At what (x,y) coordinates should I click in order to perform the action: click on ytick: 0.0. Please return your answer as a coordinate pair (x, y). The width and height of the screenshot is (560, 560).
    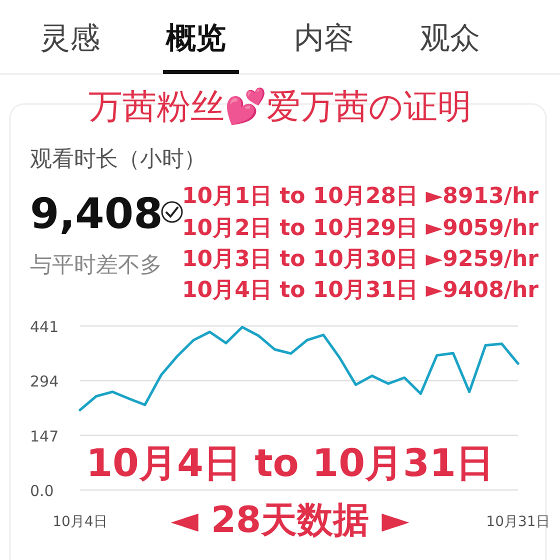
    Looking at the image, I should click on (42, 491).